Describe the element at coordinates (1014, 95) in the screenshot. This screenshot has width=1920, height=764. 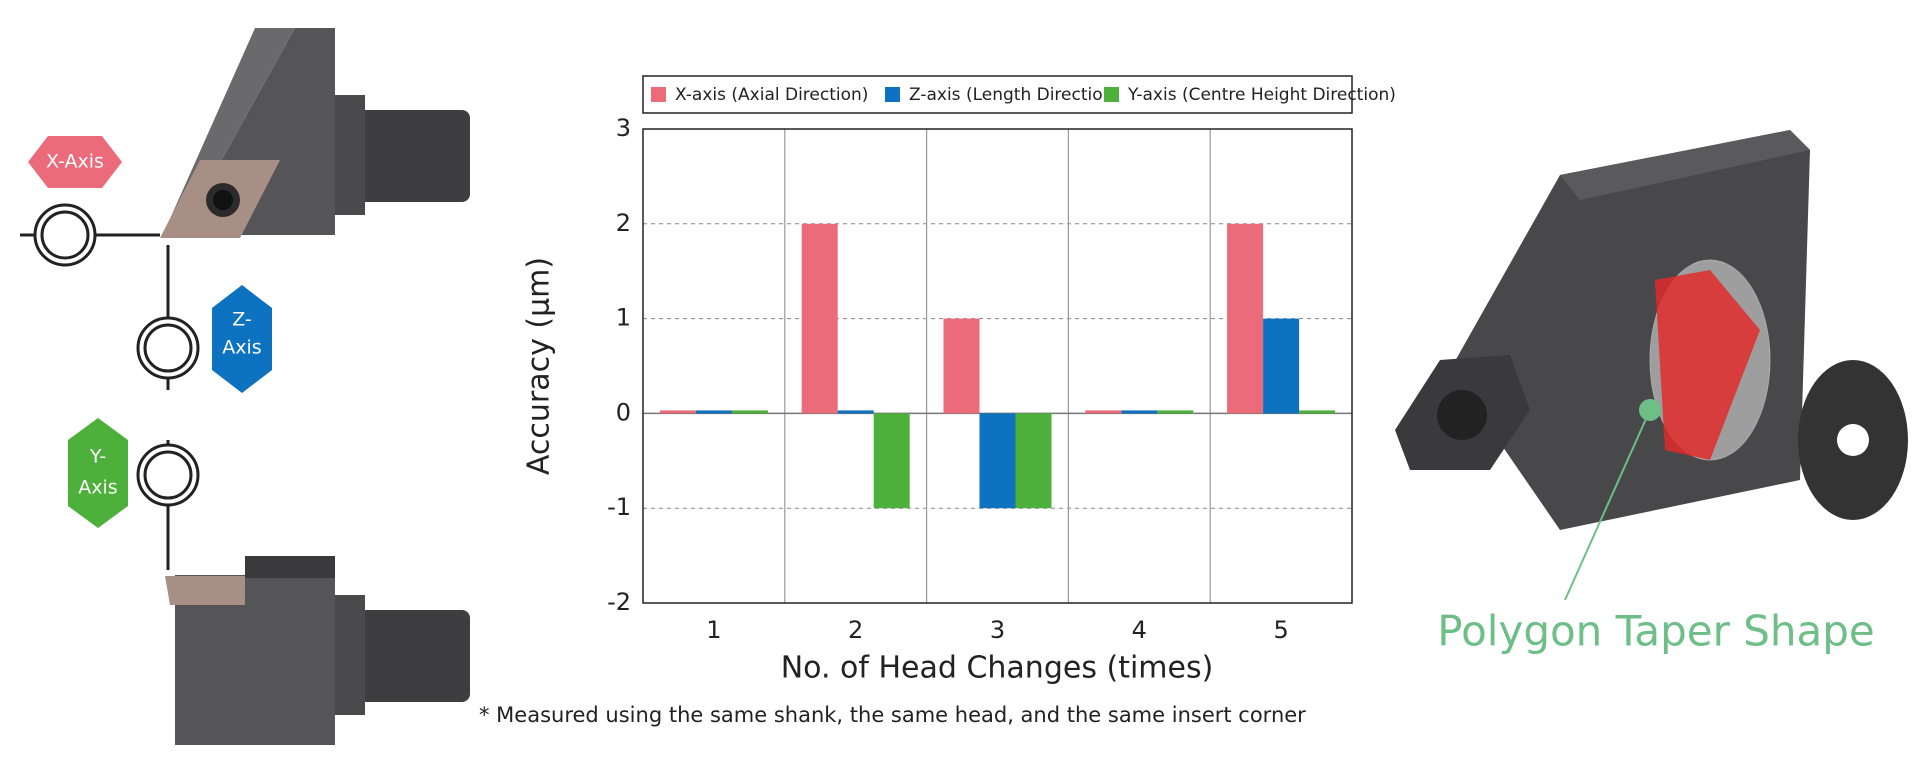
I see `legend-label: Z-axis (Length Direction)` at that location.